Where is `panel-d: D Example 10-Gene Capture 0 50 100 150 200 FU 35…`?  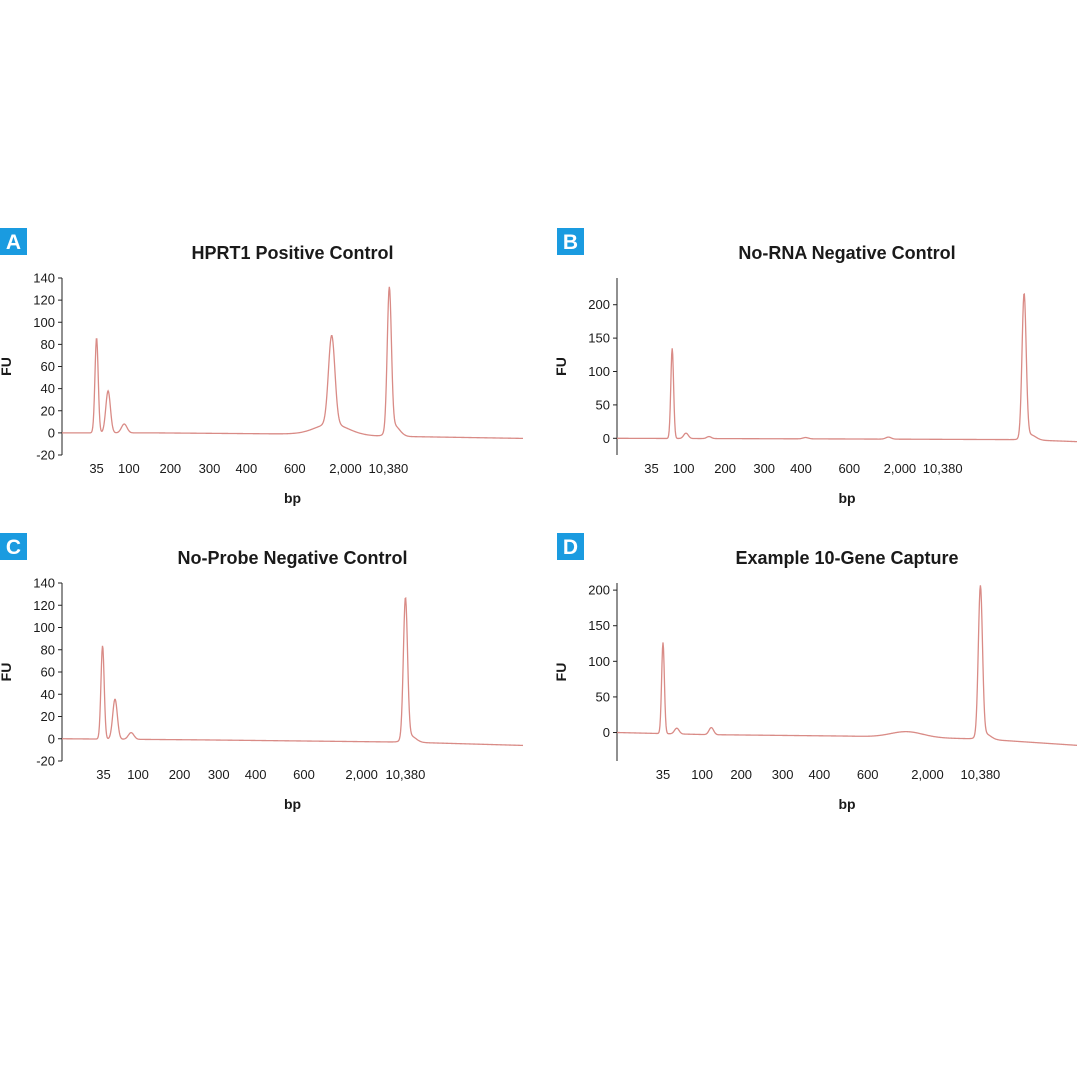
panel-d: D Example 10-Gene Capture 0 50 100 150 200 FU 35… is located at coordinates (810, 685).